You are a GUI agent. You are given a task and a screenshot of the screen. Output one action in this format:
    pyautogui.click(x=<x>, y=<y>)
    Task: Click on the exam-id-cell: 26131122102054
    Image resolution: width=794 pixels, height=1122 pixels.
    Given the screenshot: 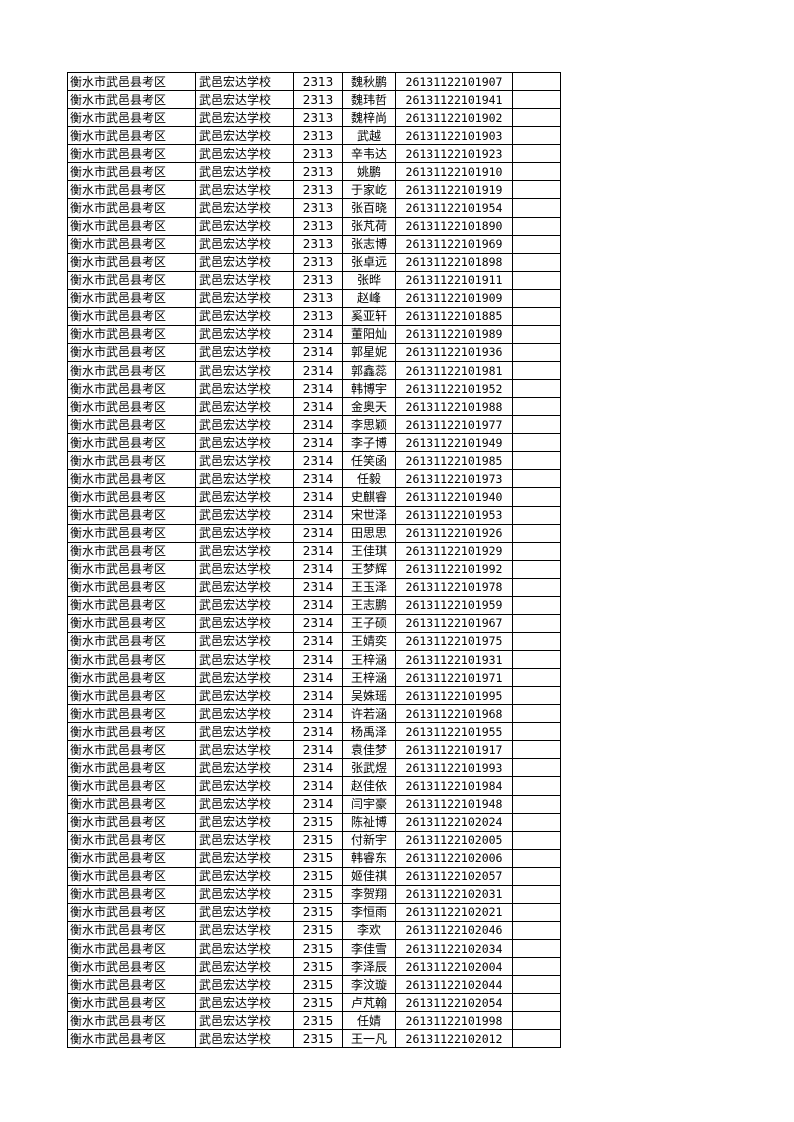 What is the action you would take?
    pyautogui.click(x=454, y=1003)
    